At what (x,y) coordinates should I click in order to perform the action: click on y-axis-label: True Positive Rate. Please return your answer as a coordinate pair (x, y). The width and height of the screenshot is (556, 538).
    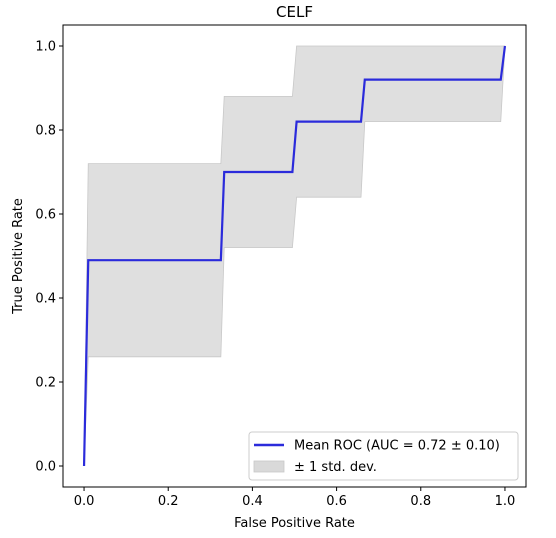
    Looking at the image, I should click on (18, 256).